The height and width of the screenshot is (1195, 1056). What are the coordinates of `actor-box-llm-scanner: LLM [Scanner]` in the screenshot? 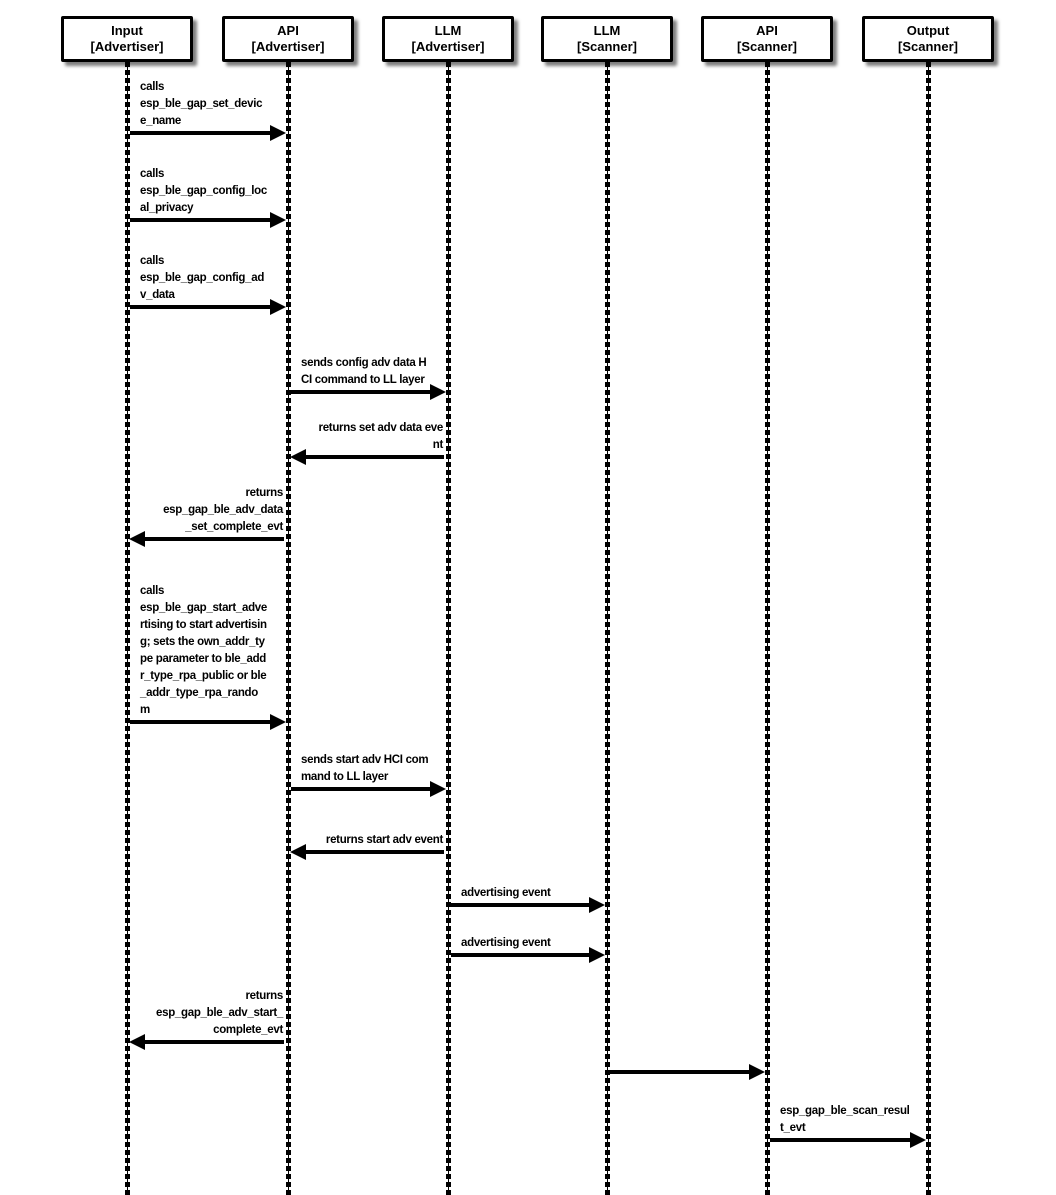 It's located at (607, 39).